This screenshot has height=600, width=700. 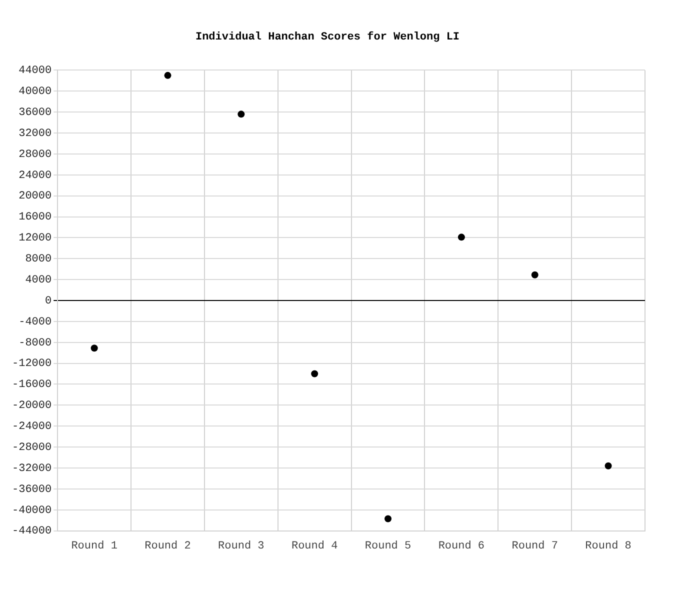 I want to click on chart-title: Individual Hanchan Scores for Wenlong LI, so click(x=327, y=37).